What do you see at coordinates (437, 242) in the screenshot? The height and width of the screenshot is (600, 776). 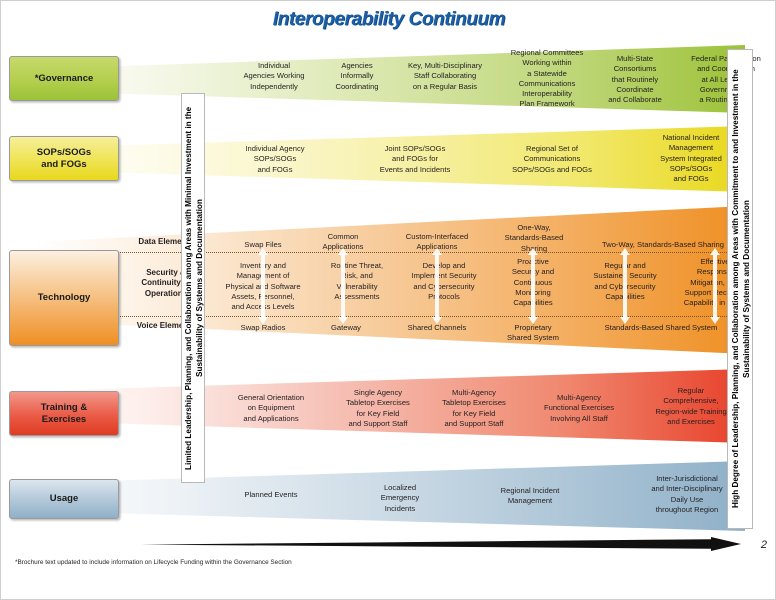 I see `tech-data-3: Custom-Interfaced Applications` at bounding box center [437, 242].